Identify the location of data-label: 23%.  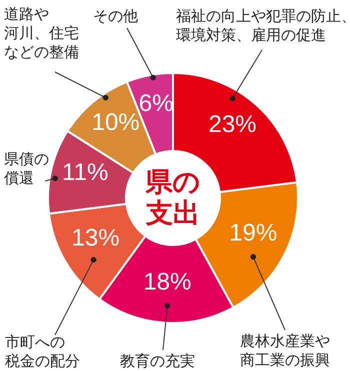
(232, 124).